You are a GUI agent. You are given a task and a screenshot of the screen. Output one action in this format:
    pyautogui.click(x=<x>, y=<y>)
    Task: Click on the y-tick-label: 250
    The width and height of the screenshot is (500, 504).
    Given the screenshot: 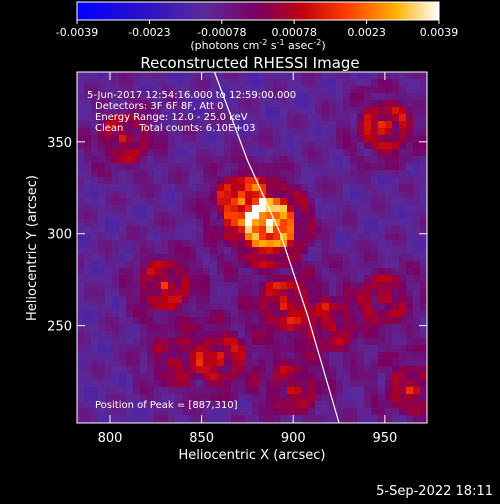 What is the action you would take?
    pyautogui.click(x=59, y=327)
    